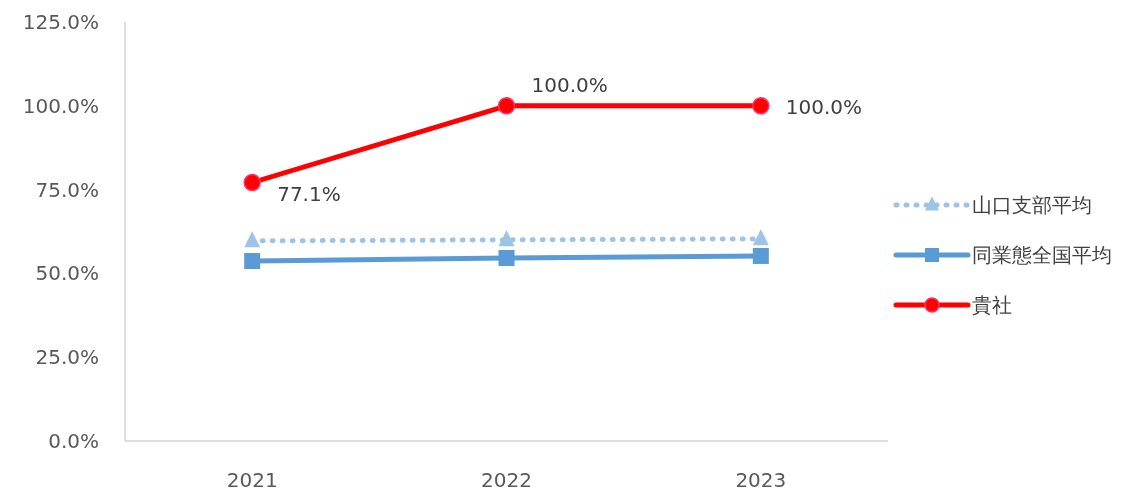  I want to click on legend-label: 山口支部平均, so click(1032, 205).